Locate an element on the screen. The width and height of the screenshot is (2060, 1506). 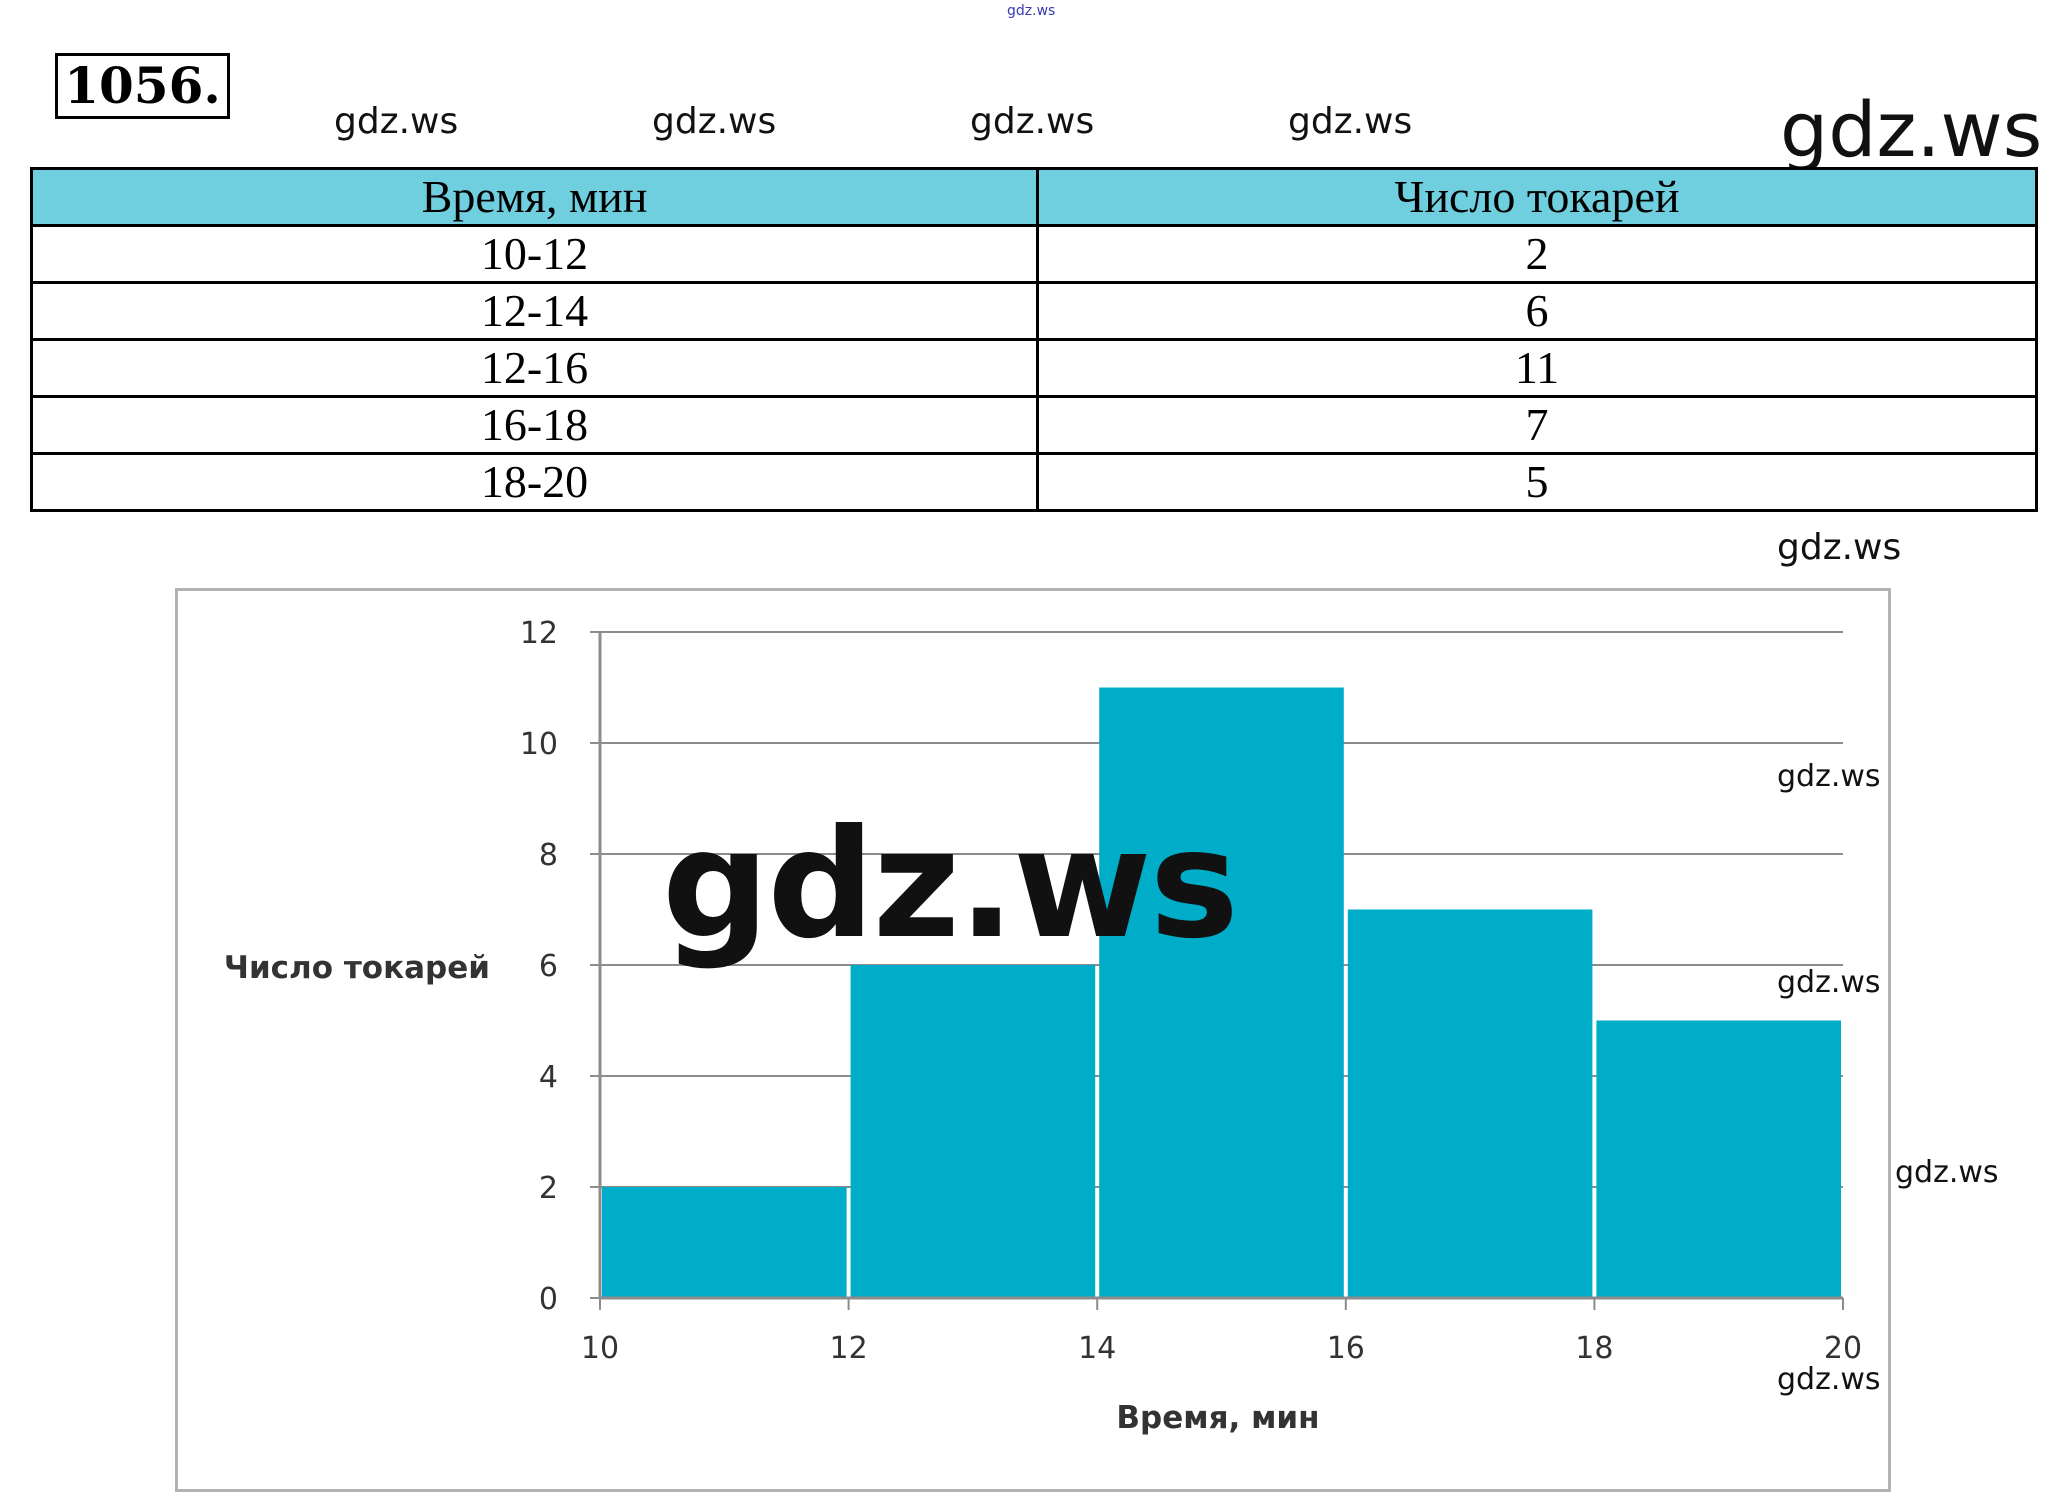
table-row: 18-20 5 is located at coordinates (1034, 482).